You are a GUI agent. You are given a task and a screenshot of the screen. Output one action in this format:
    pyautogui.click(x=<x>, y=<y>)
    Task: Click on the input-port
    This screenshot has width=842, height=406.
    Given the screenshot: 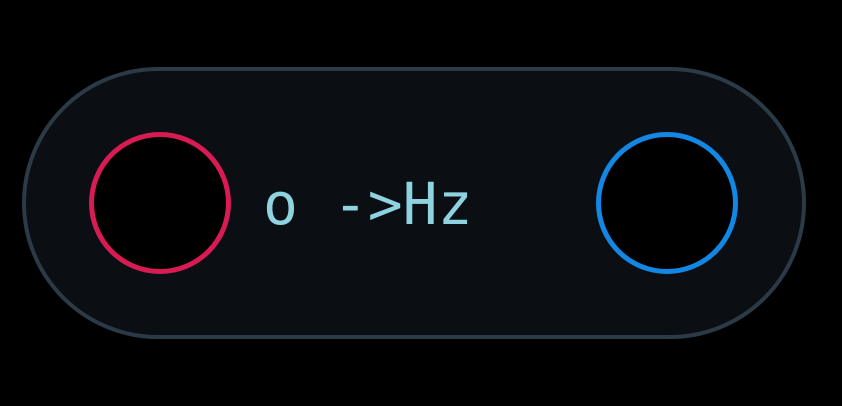 What is the action you would take?
    pyautogui.click(x=160, y=203)
    